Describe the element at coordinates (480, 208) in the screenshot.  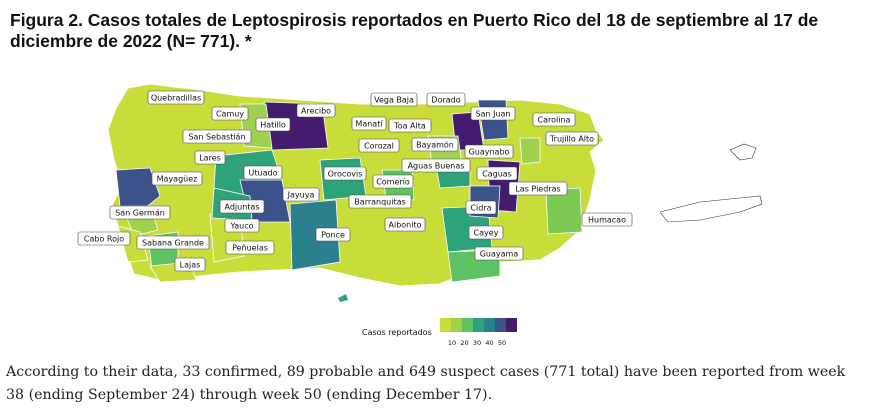
I see `svg-text: Cidra` at that location.